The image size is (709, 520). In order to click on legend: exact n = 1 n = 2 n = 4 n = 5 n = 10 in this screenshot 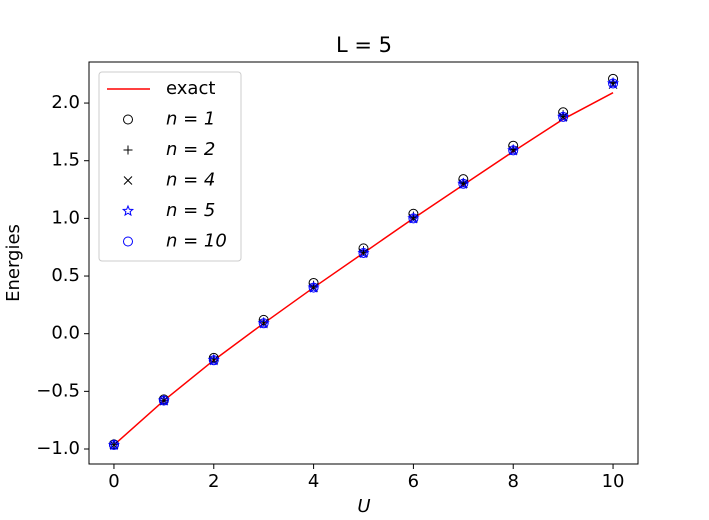, I will do `click(170, 166)`.